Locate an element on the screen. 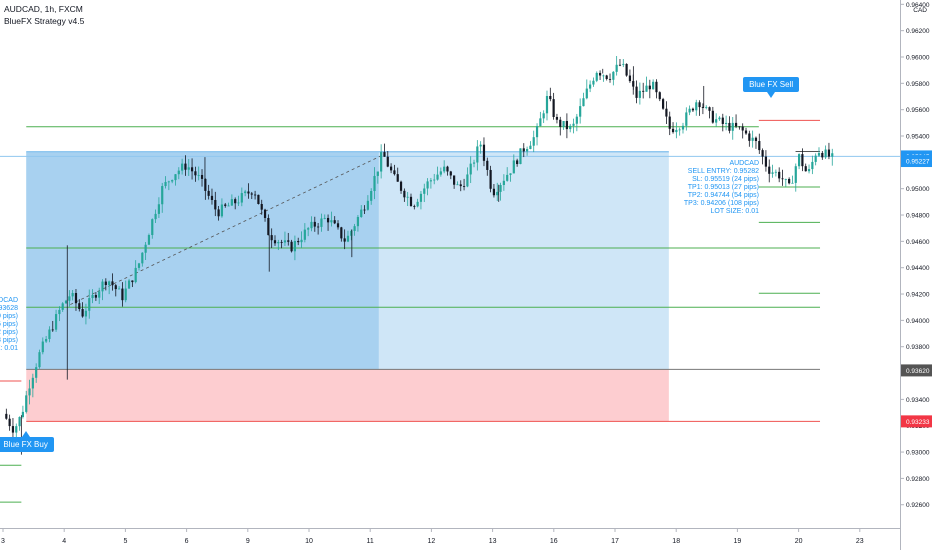 Image resolution: width=932 pixels, height=550 pixels. sell-info-sl: SL: 0.95519 (24 pips) is located at coordinates (725, 179).